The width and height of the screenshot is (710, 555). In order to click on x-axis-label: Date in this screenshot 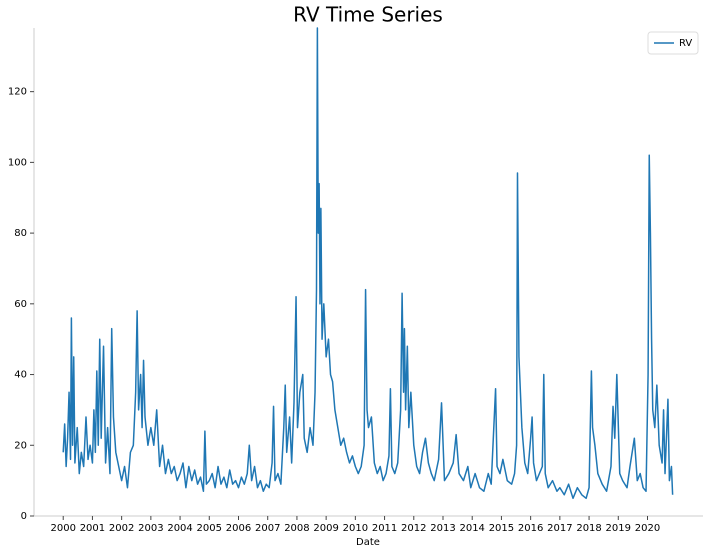, I will do `click(368, 542)`.